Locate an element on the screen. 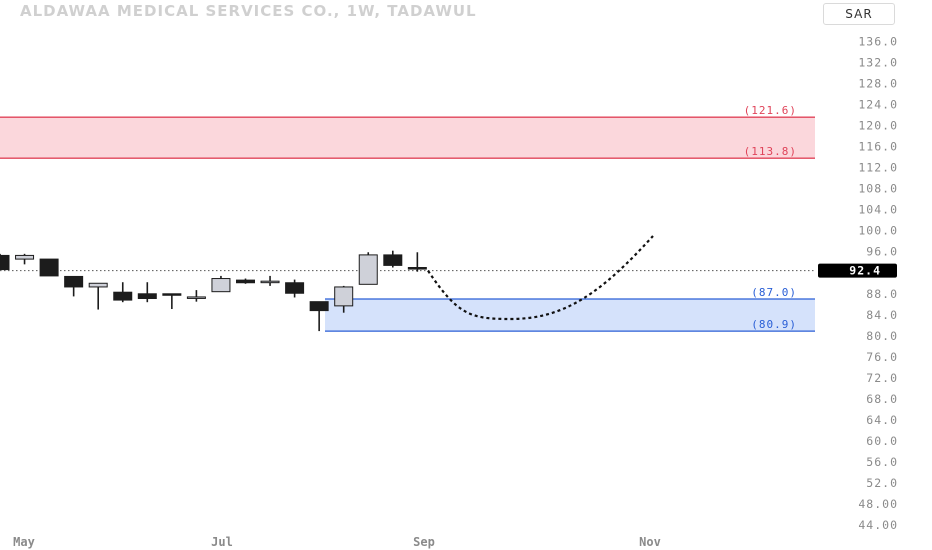 The image size is (932, 550). y-tick-label: 112.0 is located at coordinates (878, 168).